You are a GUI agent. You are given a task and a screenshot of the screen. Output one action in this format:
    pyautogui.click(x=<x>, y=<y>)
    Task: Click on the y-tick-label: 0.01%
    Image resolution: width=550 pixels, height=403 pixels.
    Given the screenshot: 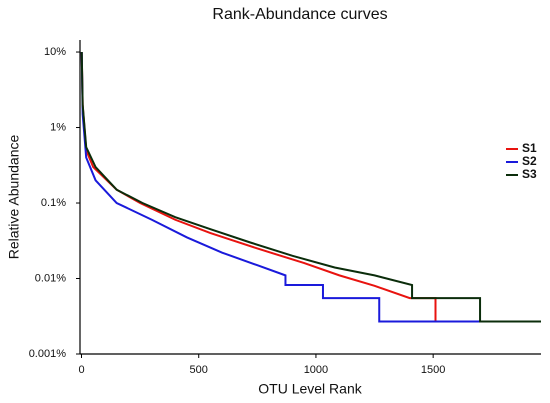 What is the action you would take?
    pyautogui.click(x=50, y=278)
    